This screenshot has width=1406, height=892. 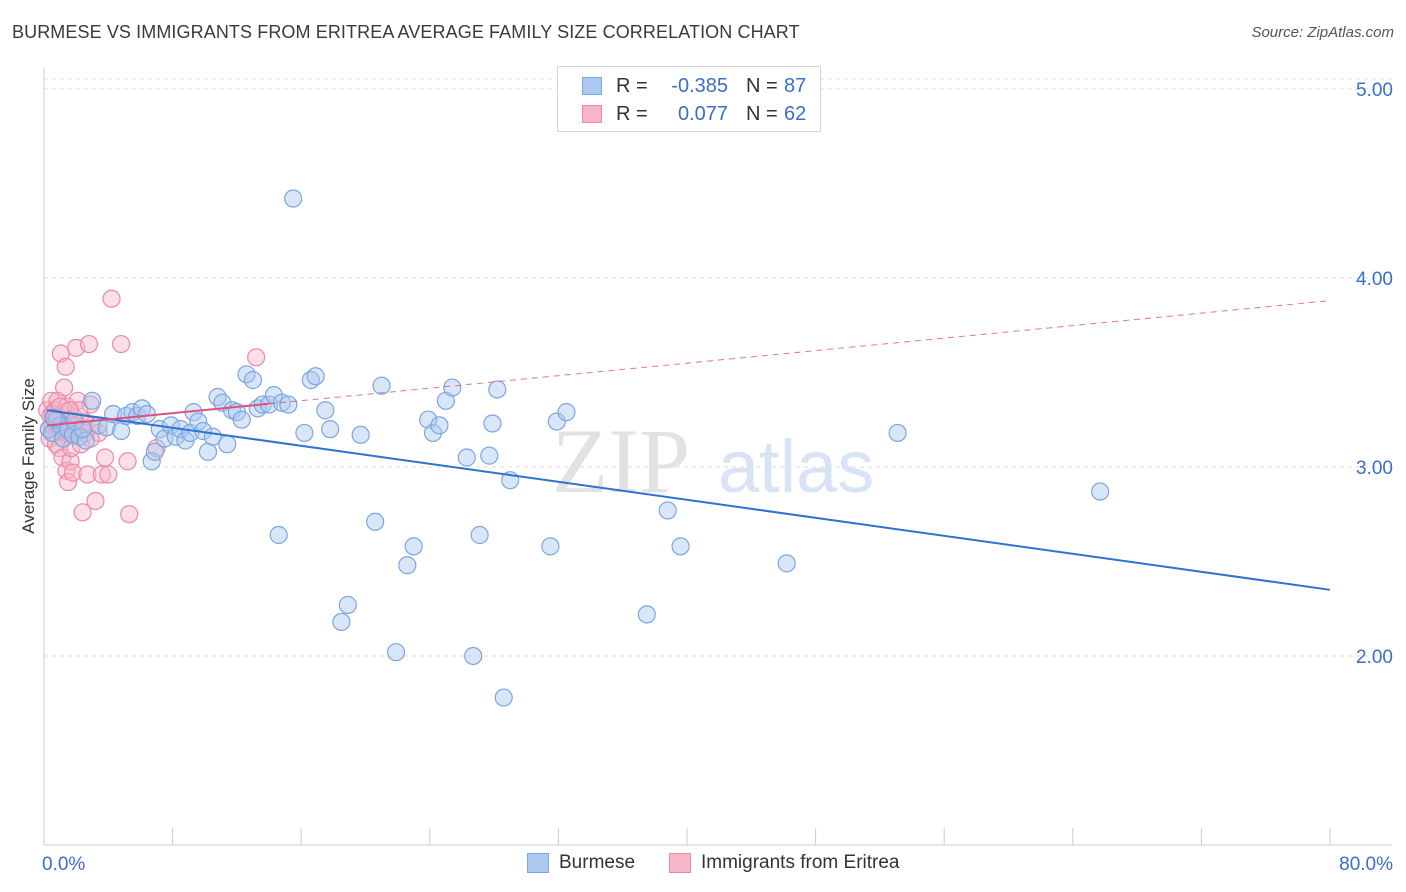 I want to click on x-tick-label: 80.0%, so click(x=1366, y=864).